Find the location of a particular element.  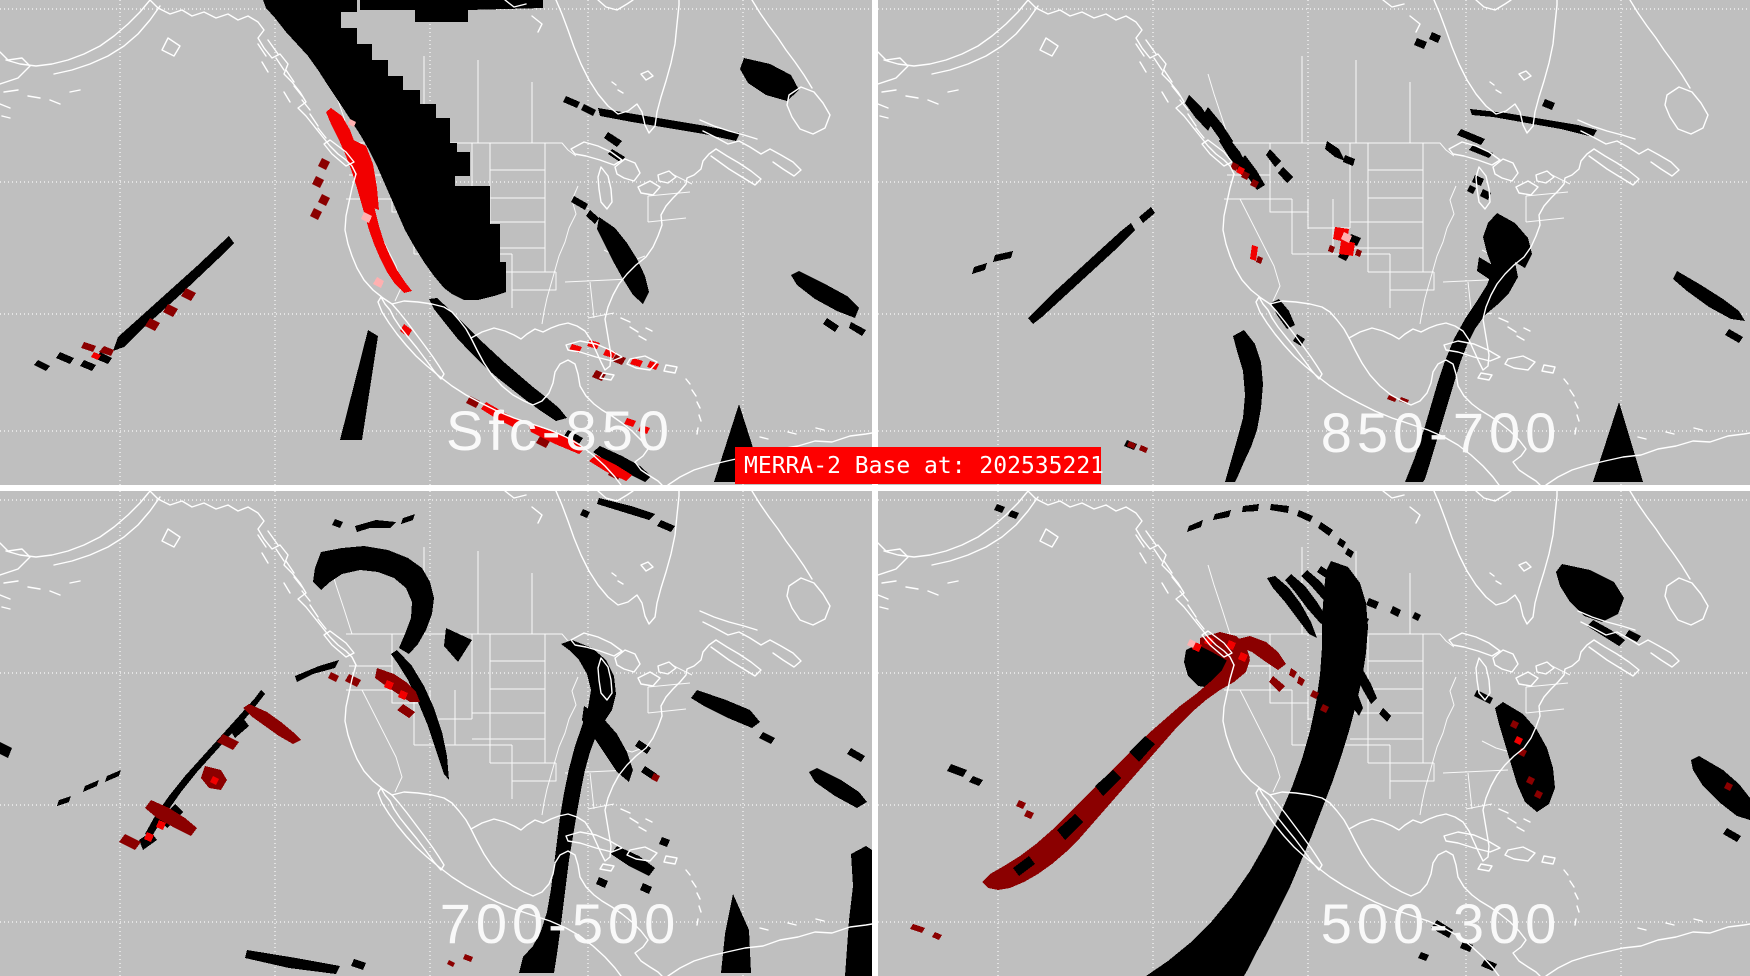

panel-label-sfc-850: Sfc-850 is located at coordinates (560, 430).